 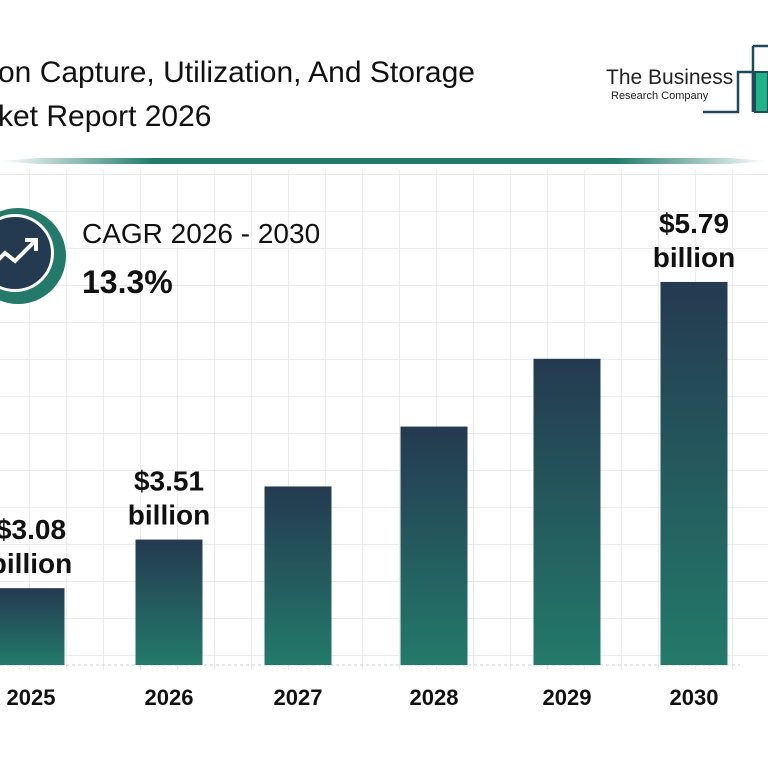 I want to click on x-tick-label: 2030, so click(x=694, y=697).